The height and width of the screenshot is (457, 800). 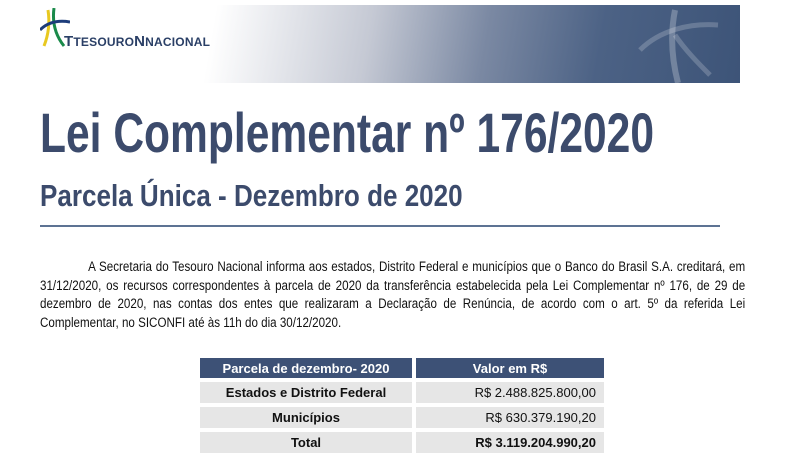 What do you see at coordinates (104, 42) in the screenshot?
I see `logo-text-first: Tesouro` at bounding box center [104, 42].